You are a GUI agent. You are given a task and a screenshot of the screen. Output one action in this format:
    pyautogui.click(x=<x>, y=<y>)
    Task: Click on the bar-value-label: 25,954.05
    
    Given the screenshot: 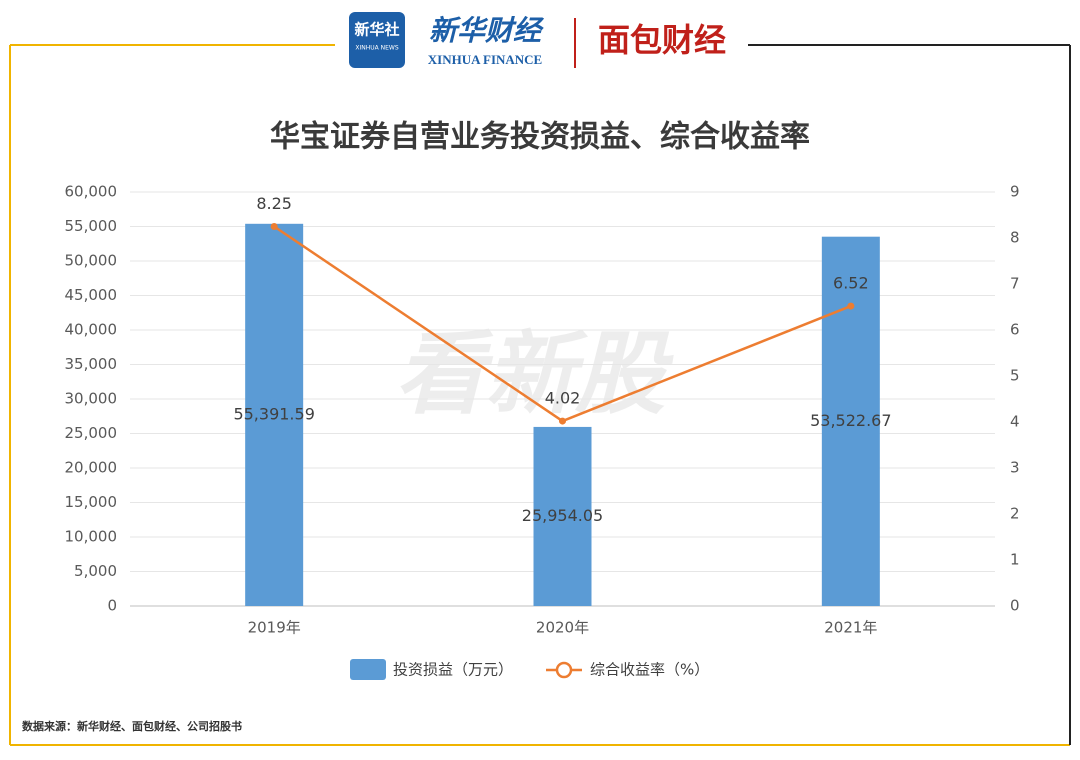 What is the action you would take?
    pyautogui.click(x=562, y=515)
    